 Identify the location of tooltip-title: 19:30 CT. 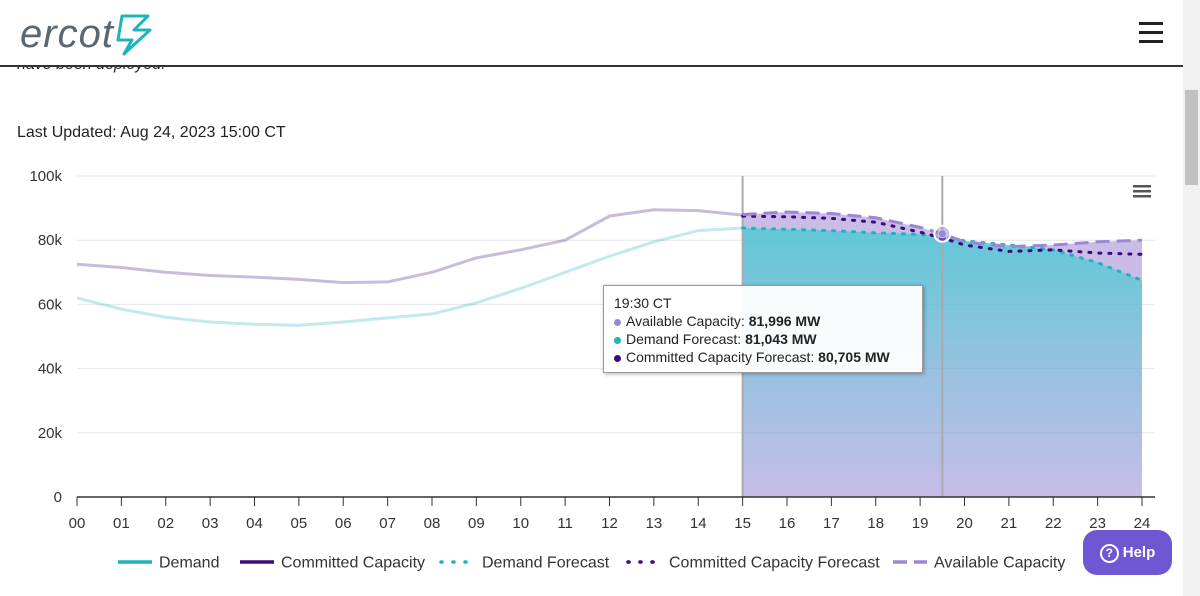
(643, 303).